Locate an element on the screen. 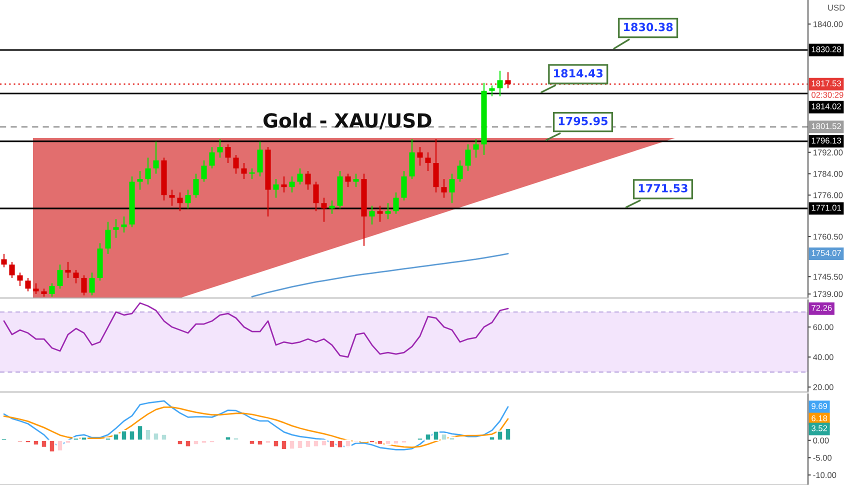 The image size is (852, 485). ref-line-label: 1796.13 is located at coordinates (826, 141).